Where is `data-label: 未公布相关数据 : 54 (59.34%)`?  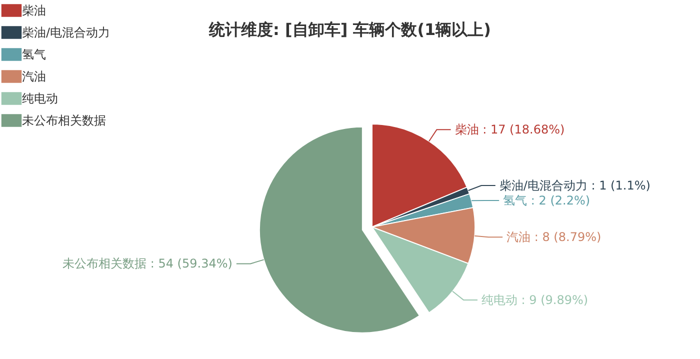
data-label: 未公布相关数据 : 54 (59.34%) is located at coordinates (147, 263).